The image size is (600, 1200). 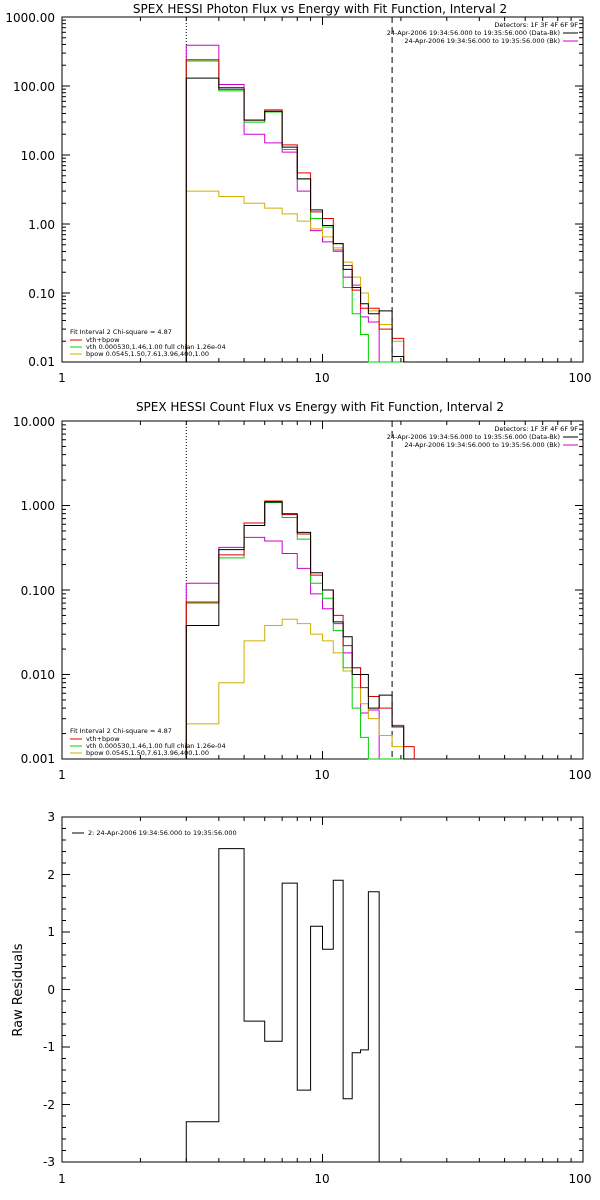 I want to click on count-x-tick-labels: 1 10 100, so click(x=324, y=775).